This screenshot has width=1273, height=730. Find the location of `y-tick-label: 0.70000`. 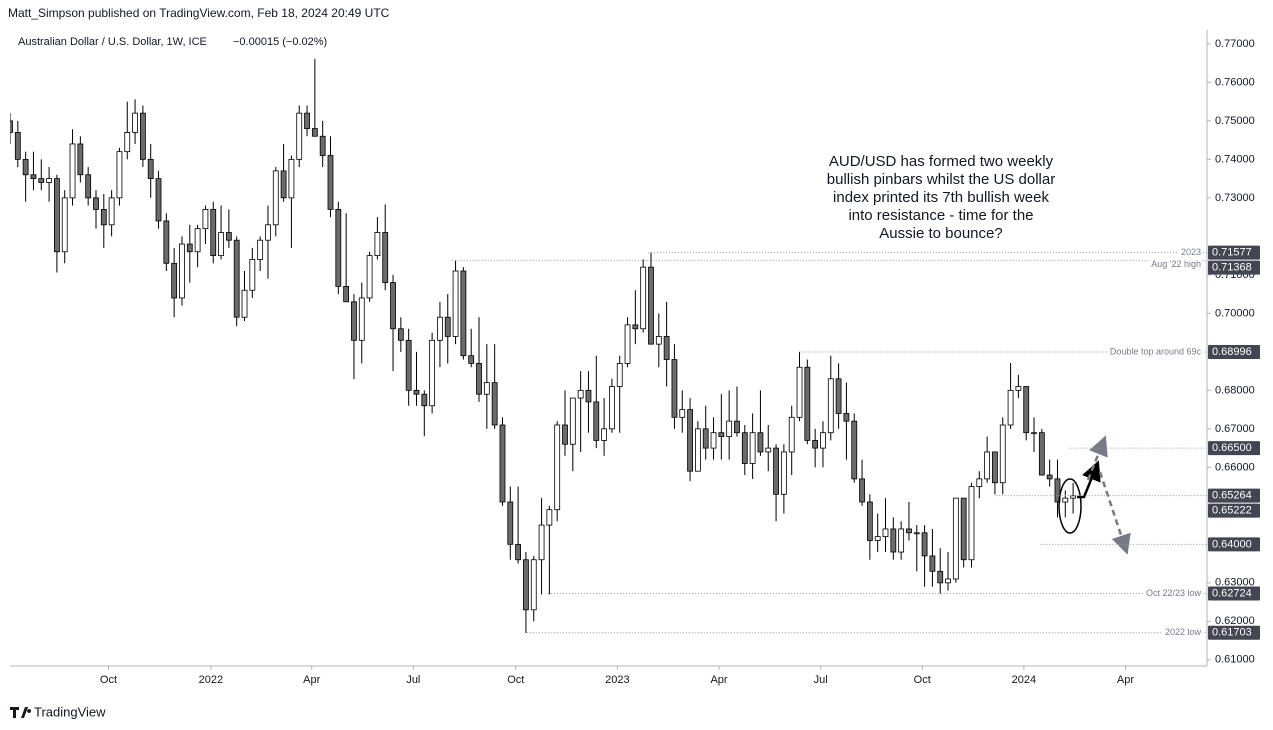

y-tick-label: 0.70000 is located at coordinates (1235, 313).